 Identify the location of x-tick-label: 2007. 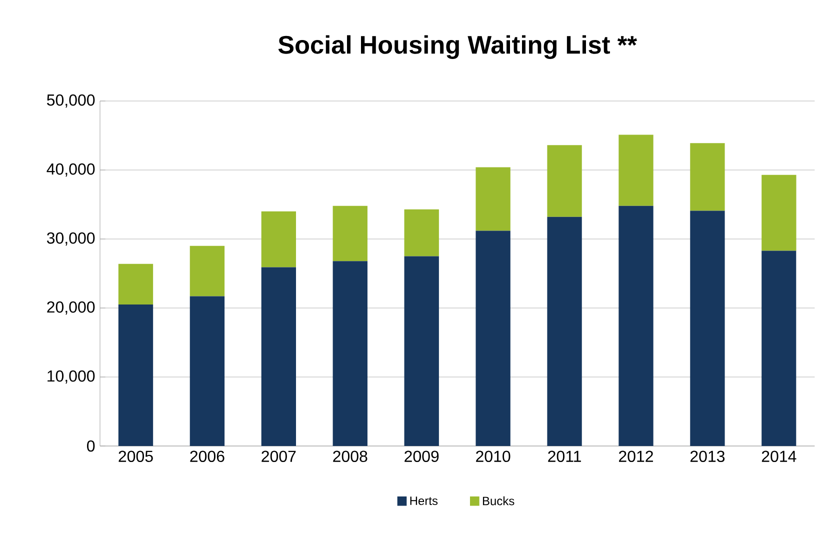
(279, 456).